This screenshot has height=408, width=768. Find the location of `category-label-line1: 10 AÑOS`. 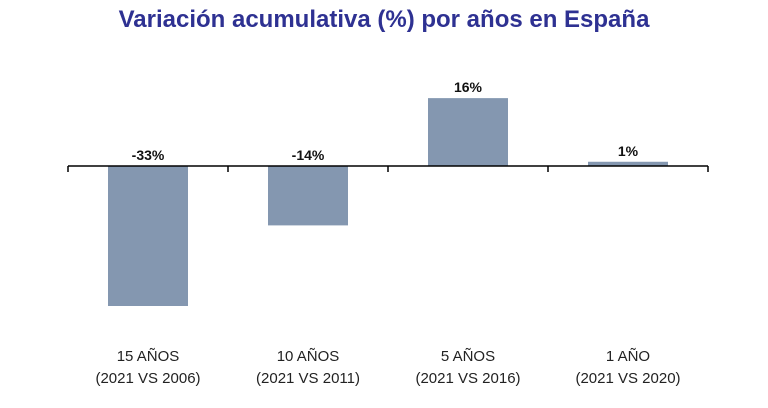

category-label-line1: 10 AÑOS is located at coordinates (308, 356).